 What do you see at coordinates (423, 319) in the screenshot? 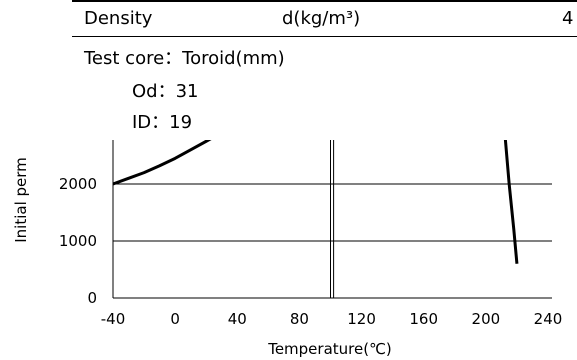
I see `x-tick-label-160: 160` at bounding box center [423, 319].